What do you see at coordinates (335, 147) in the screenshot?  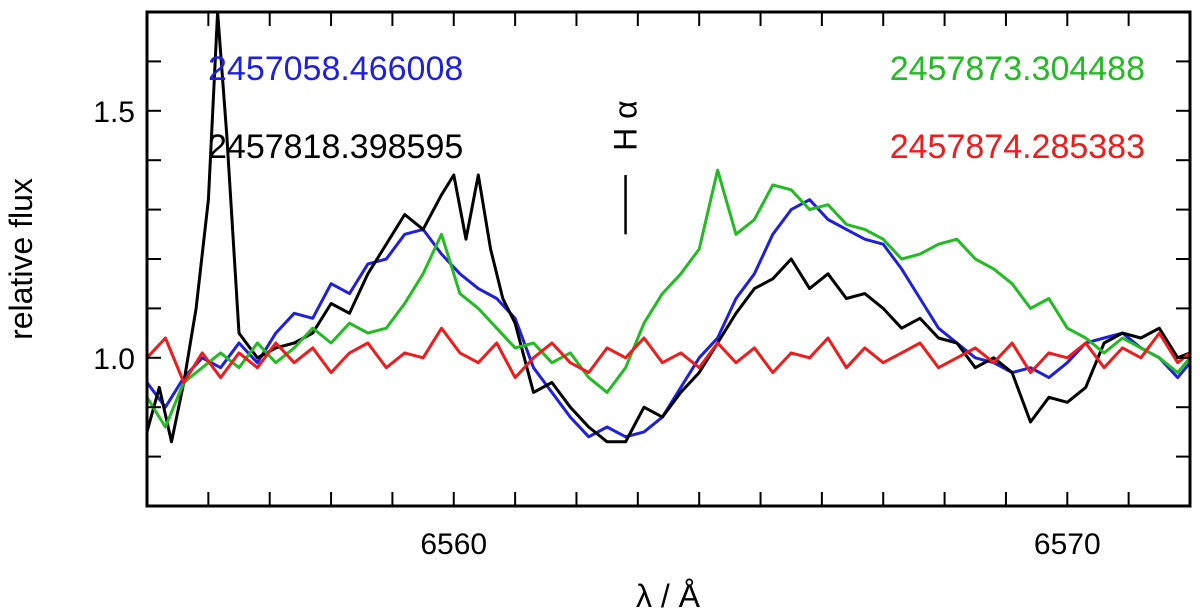 I see `legend-entry-1: 2457818.398595` at bounding box center [335, 147].